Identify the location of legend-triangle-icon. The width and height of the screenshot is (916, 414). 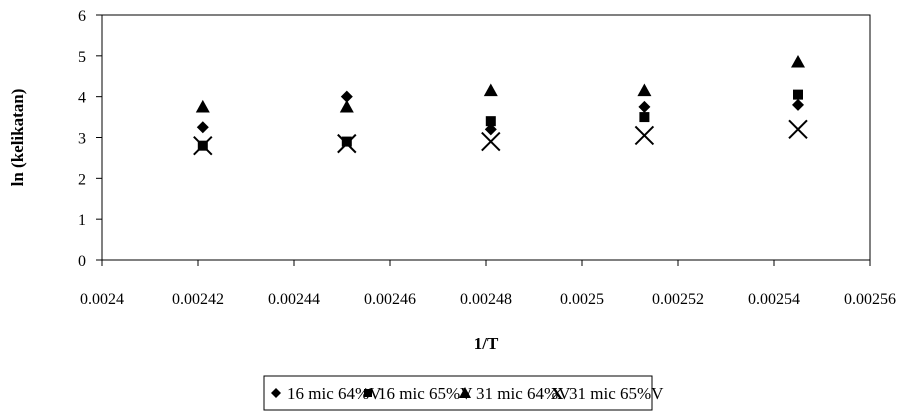
(465, 392).